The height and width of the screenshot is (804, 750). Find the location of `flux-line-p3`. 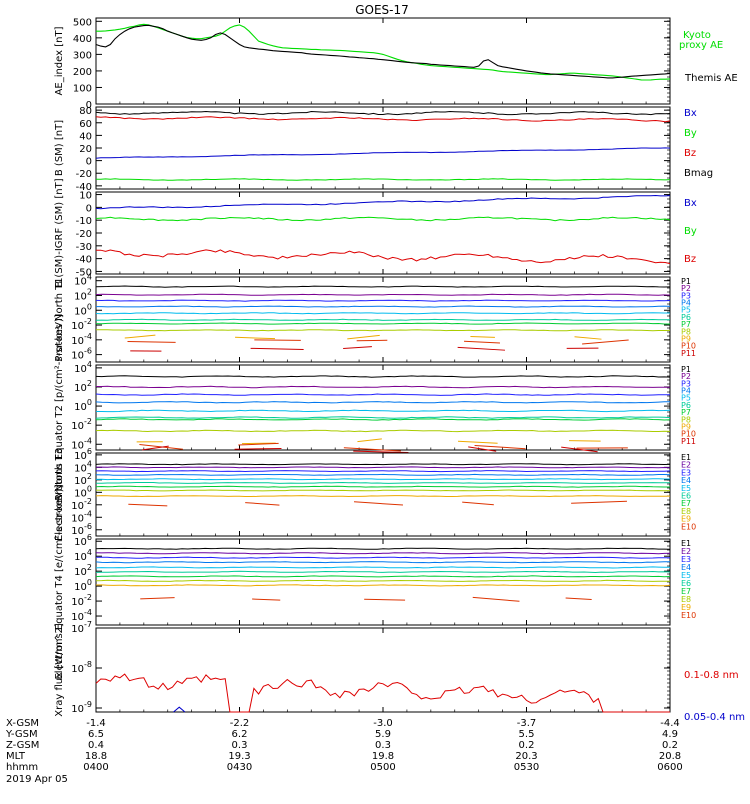

flux-line-p3 is located at coordinates (383, 300).